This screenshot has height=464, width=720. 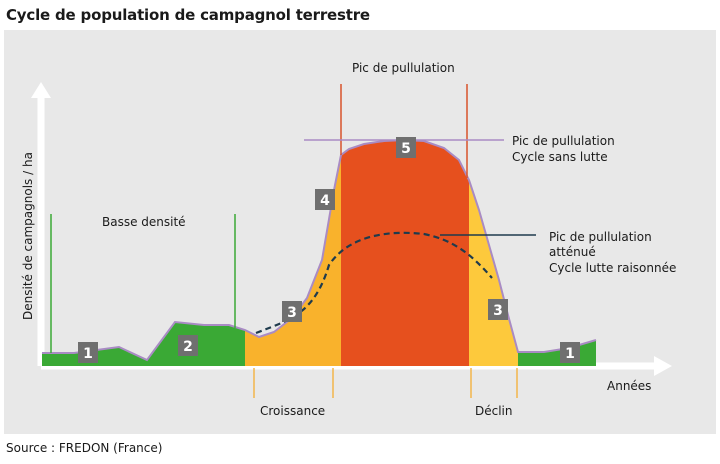 What do you see at coordinates (493, 273) in the screenshot?
I see `phase-area-decline` at bounding box center [493, 273].